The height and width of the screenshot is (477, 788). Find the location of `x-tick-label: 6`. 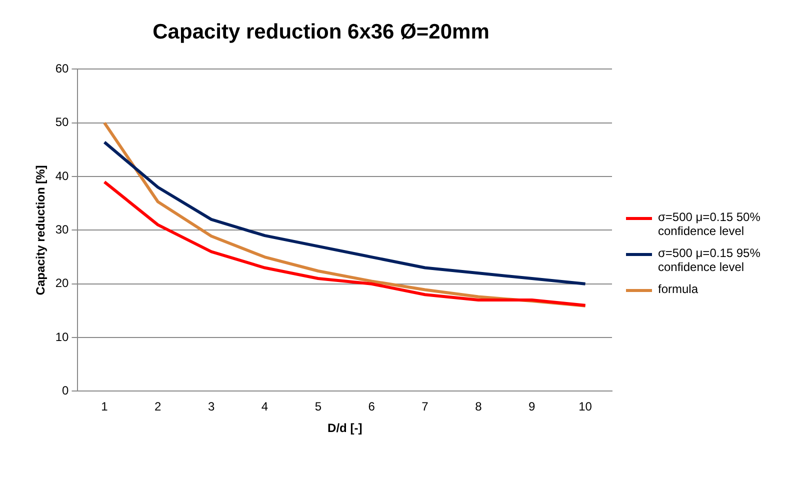

x-tick-label: 6 is located at coordinates (372, 407).